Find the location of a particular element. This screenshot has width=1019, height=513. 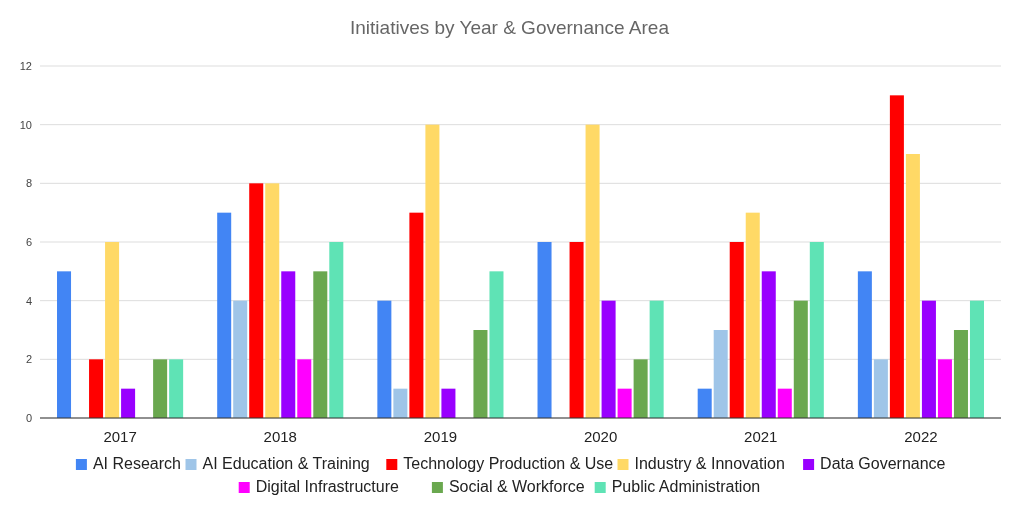

x-tick-label: 2022 is located at coordinates (921, 436).